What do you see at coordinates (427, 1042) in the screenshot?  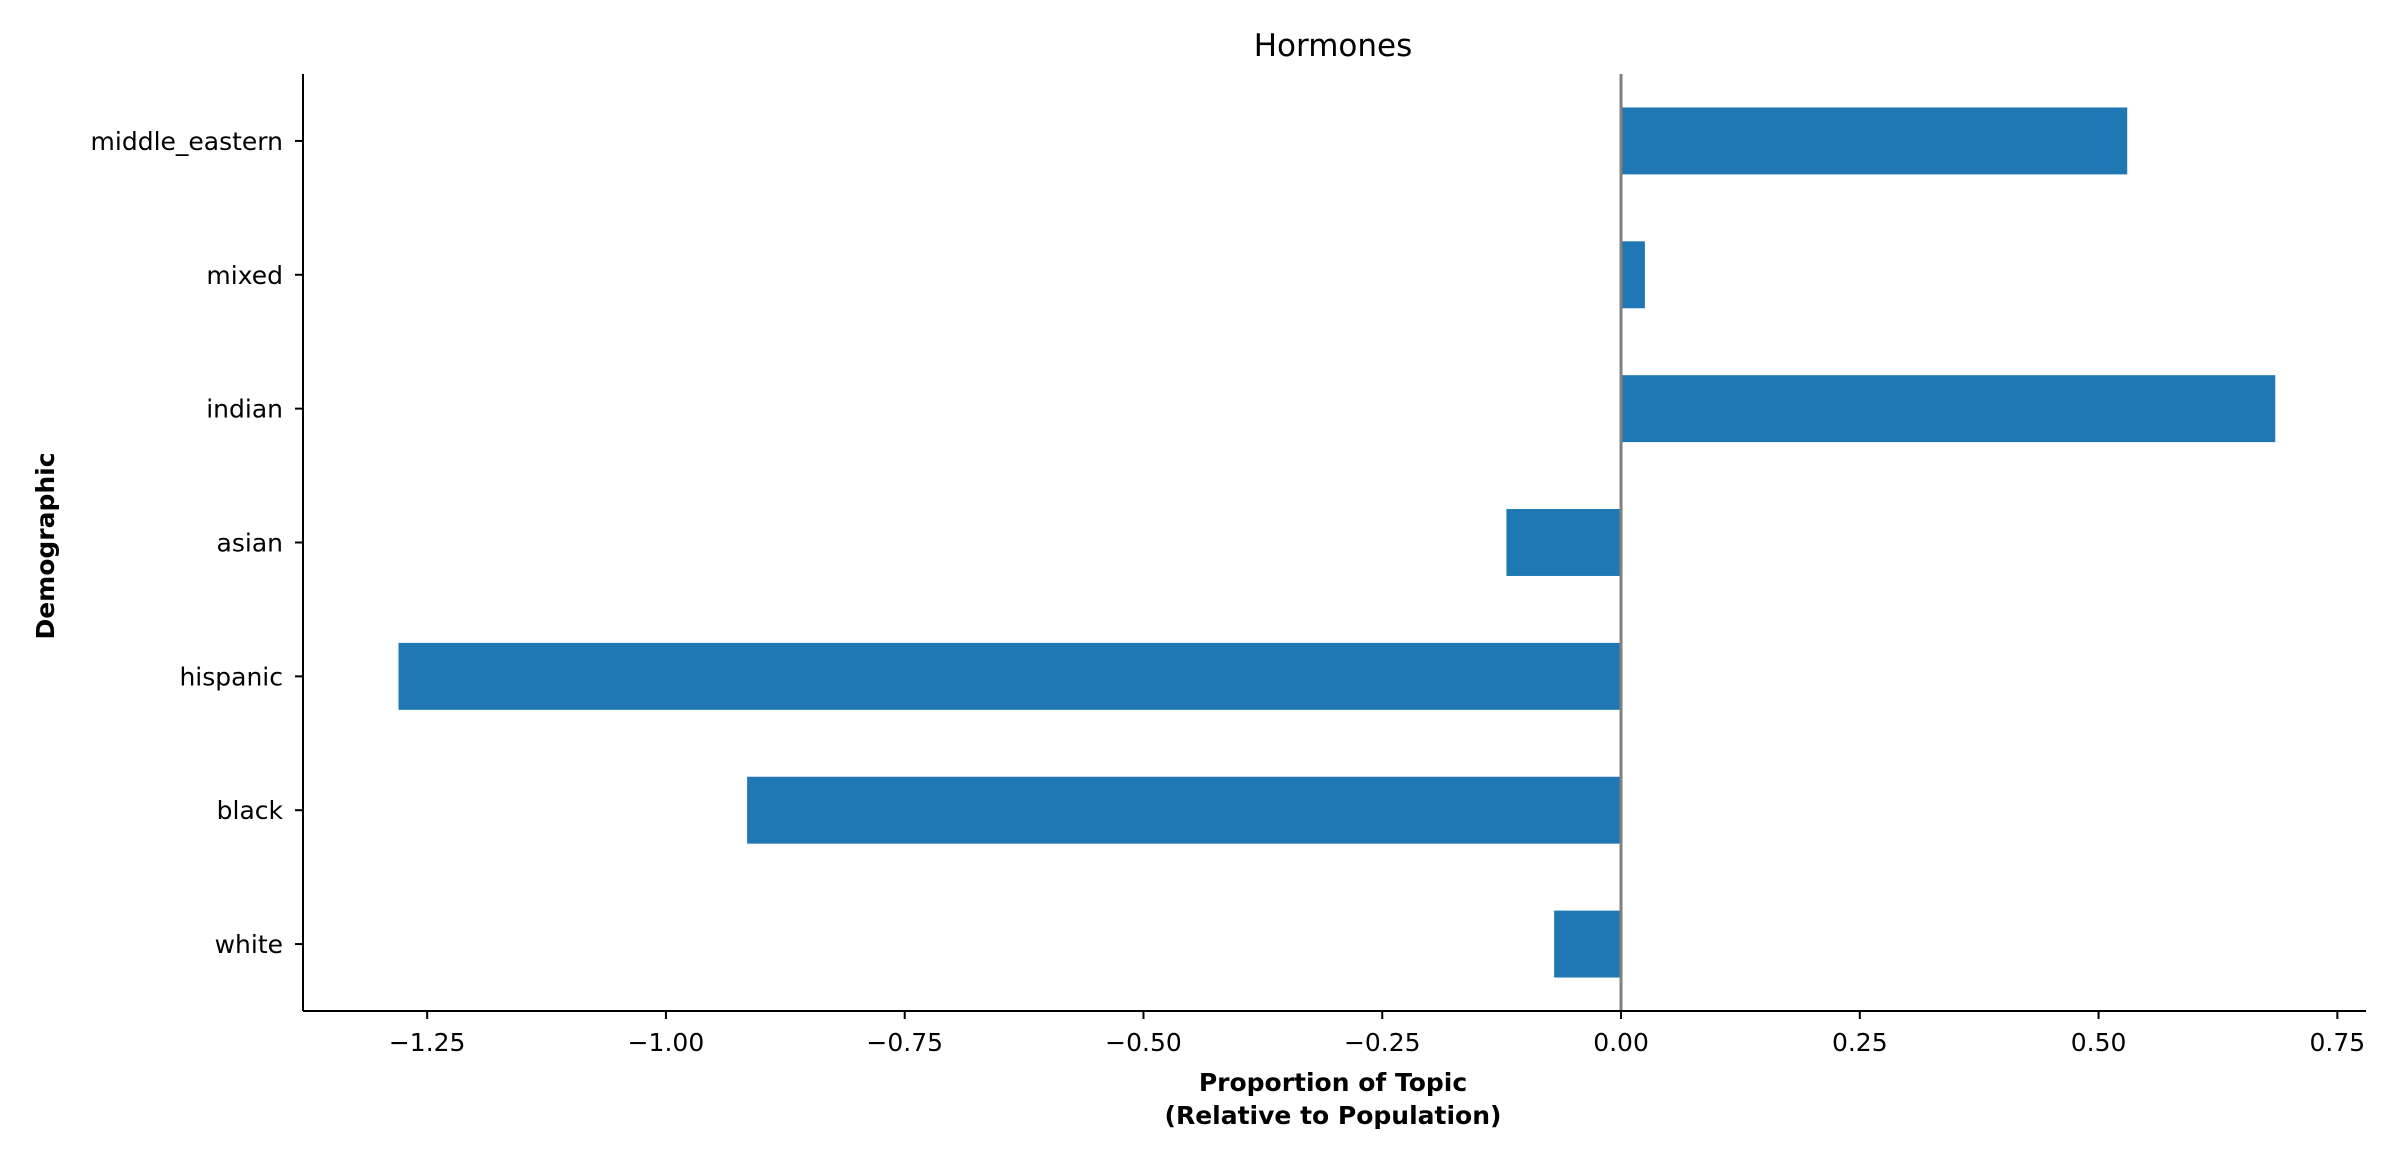 I see `x-tick-label: −1.25` at bounding box center [427, 1042].